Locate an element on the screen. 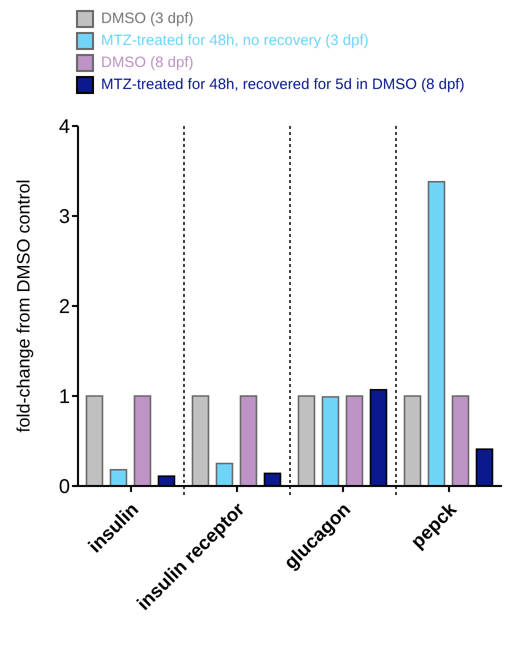 The image size is (520, 669). y-tick-label: 0 is located at coordinates (64, 487).